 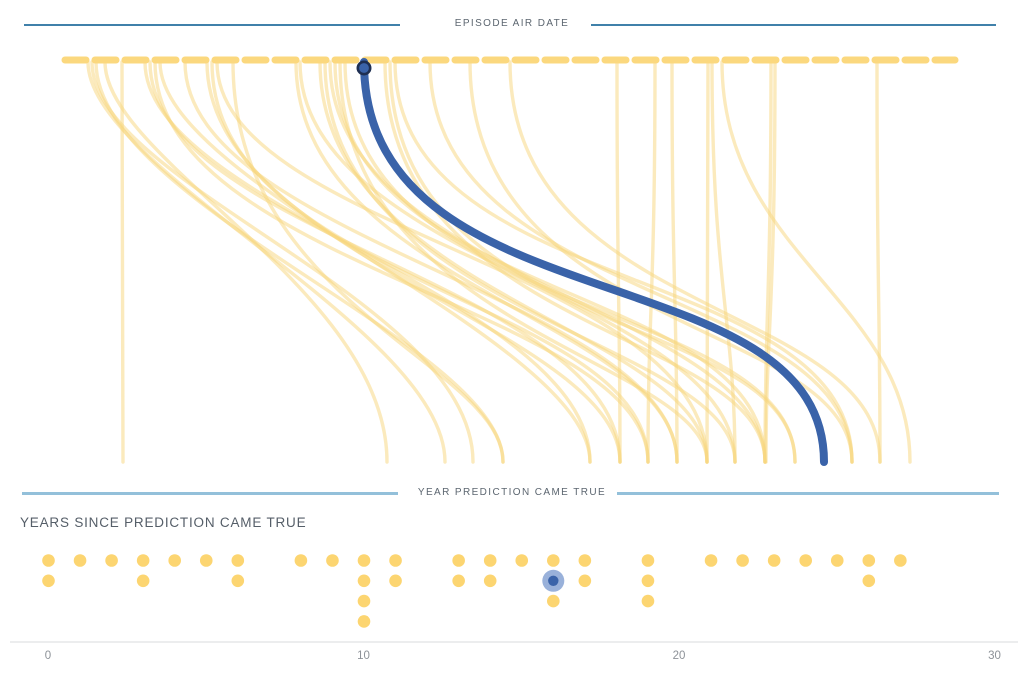 What do you see at coordinates (163, 522) in the screenshot?
I see `dot-plot-title: YEARS SINCE PREDICTION CAME TRUE` at bounding box center [163, 522].